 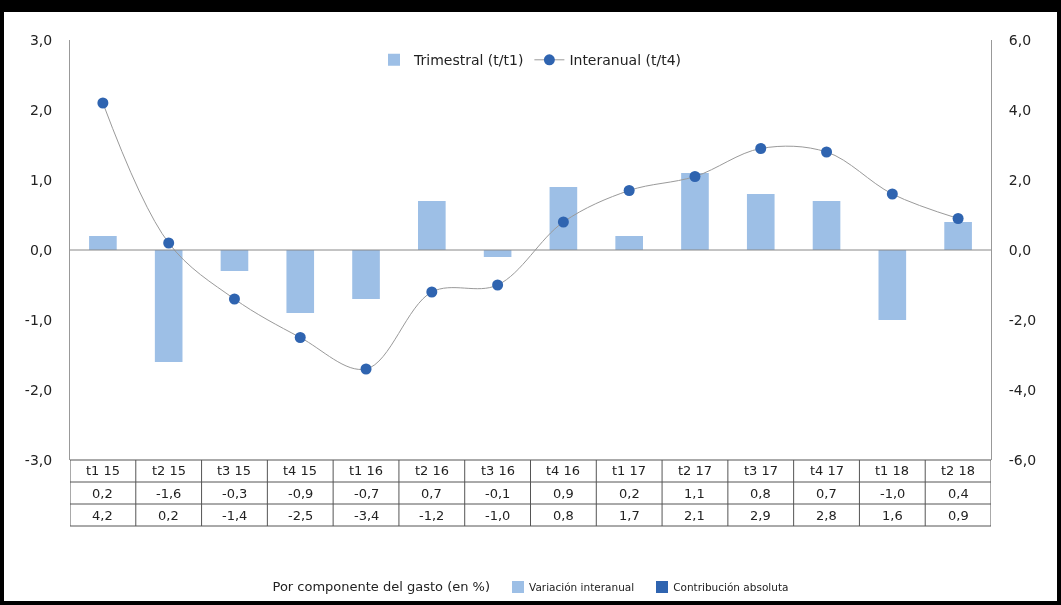 What do you see at coordinates (1022, 319) in the screenshot?
I see `y2-tick-label: -2,0` at bounding box center [1022, 319].